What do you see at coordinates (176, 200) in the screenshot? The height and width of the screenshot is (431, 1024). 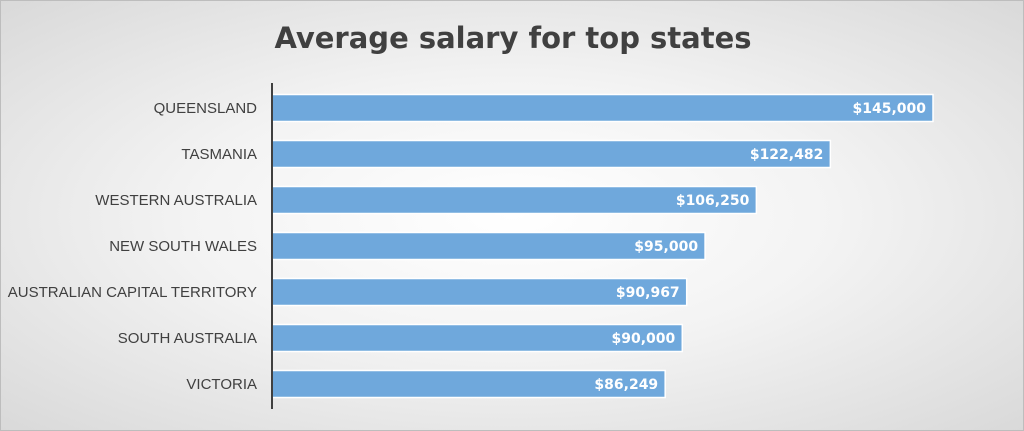 I see `category-label: WESTERN AUSTRALIA` at bounding box center [176, 200].